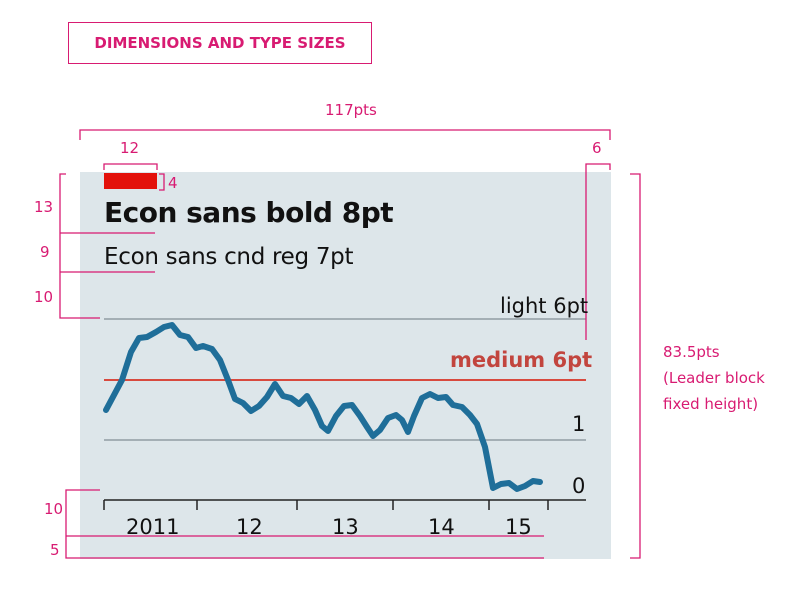  I want to click on annotation-title-spacing: 13, so click(44, 207).